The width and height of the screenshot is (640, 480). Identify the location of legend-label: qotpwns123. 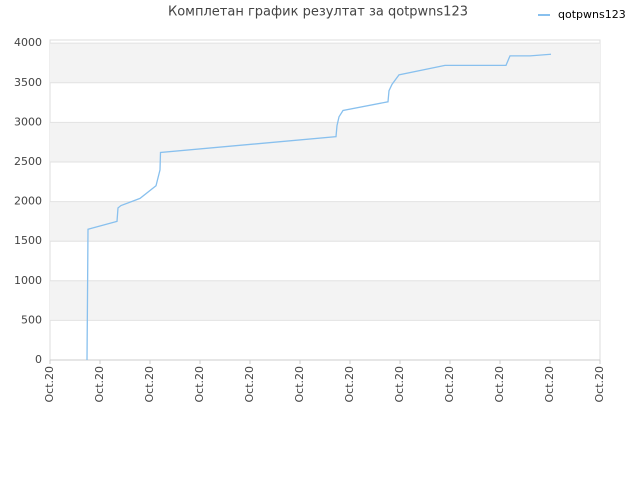
(592, 14).